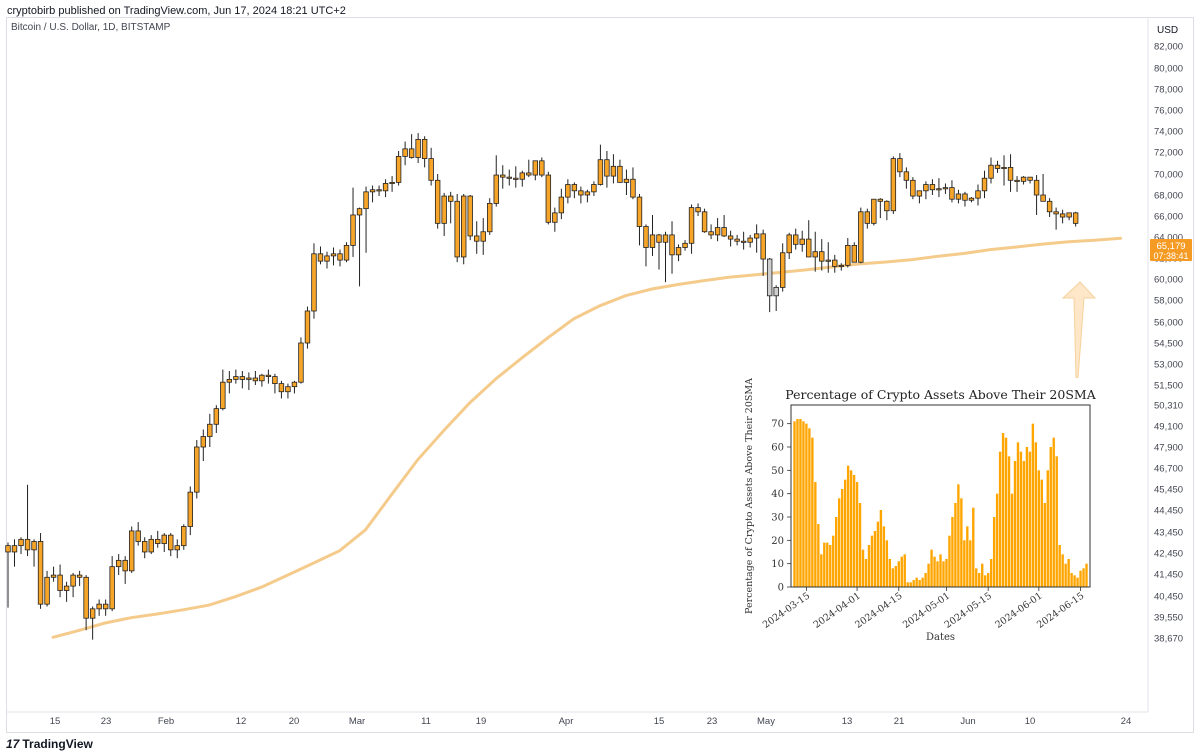 The width and height of the screenshot is (1200, 754). Describe the element at coordinates (1168, 132) in the screenshot. I see `price-tick-label: 74,000` at that location.